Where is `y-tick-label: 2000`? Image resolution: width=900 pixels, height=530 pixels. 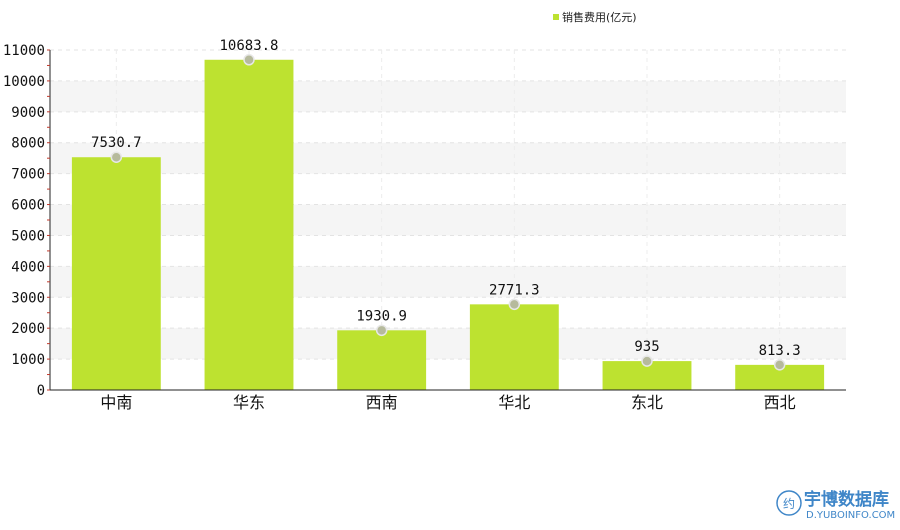
y-tick-label: 2000 is located at coordinates (28, 329).